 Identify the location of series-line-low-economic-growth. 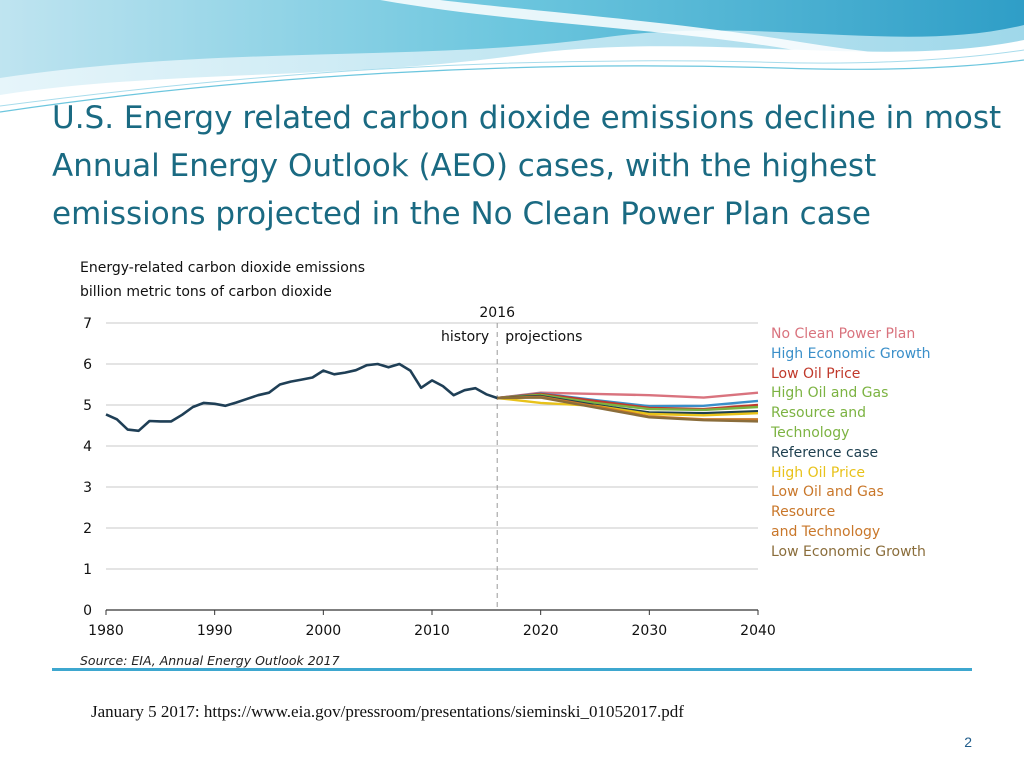
(628, 409).